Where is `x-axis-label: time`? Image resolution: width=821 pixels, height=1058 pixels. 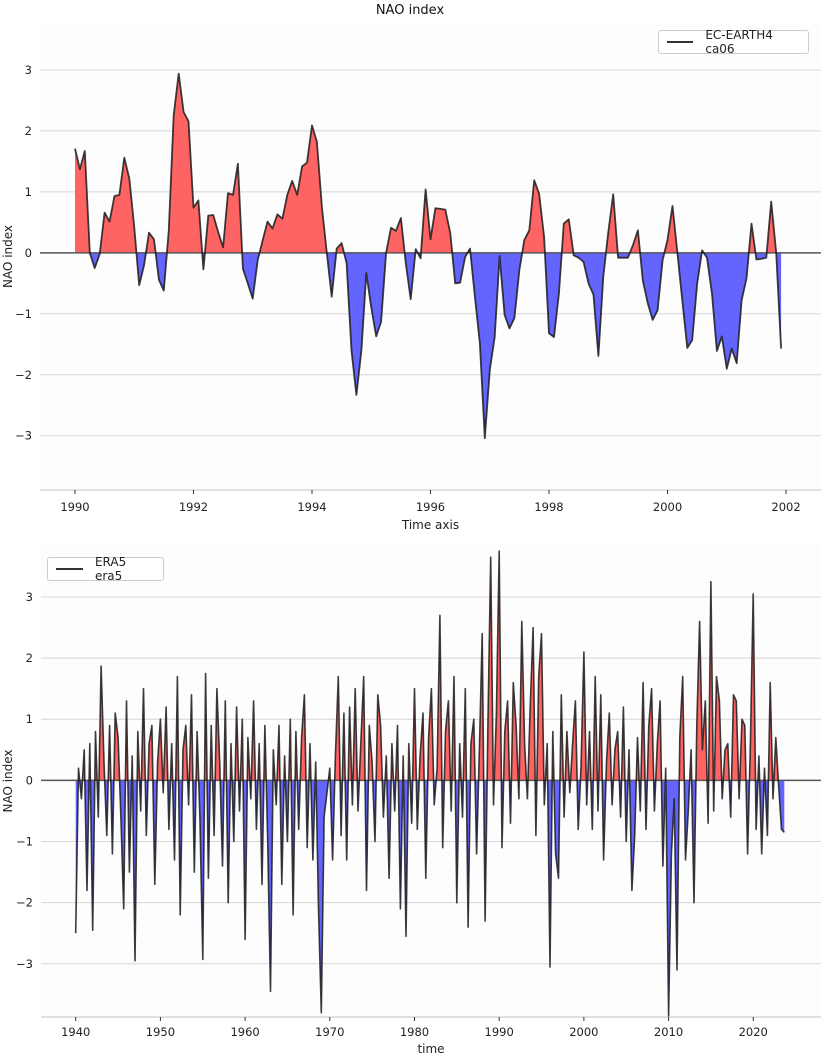 x-axis-label: time is located at coordinates (430, 1049).